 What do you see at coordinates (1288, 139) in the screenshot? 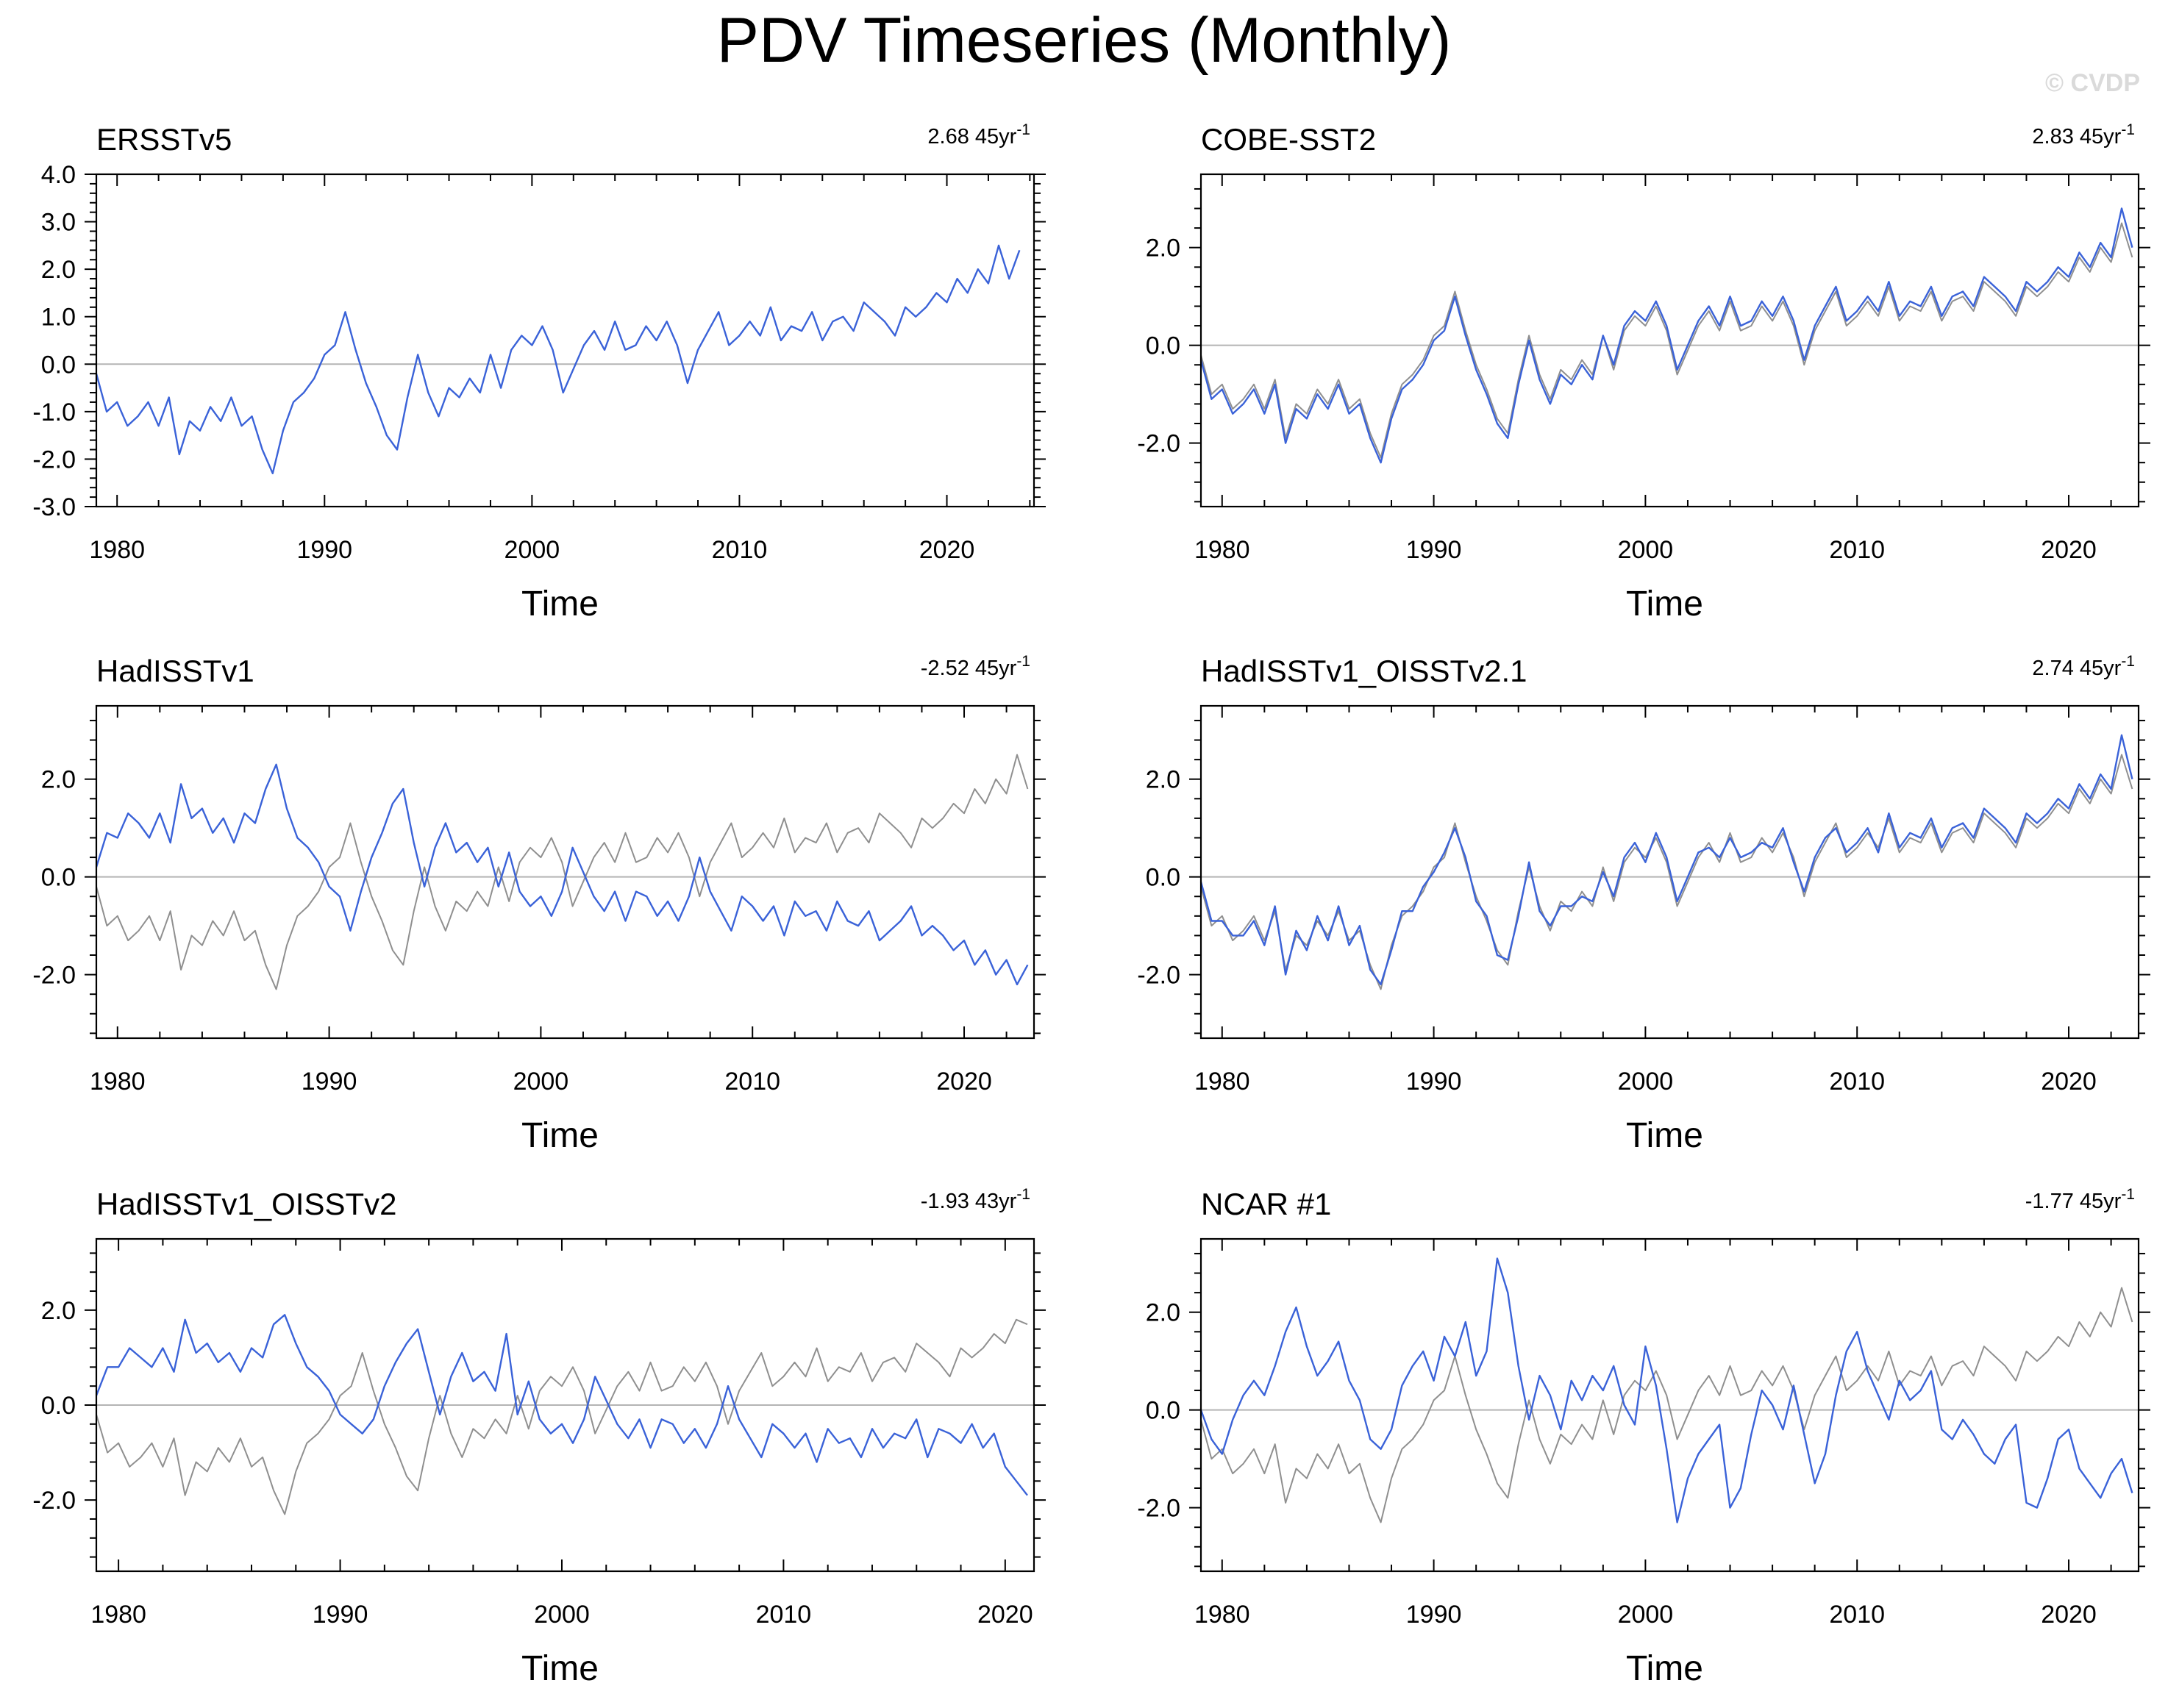
I see `panel-title: COBE-SST2` at bounding box center [1288, 139].